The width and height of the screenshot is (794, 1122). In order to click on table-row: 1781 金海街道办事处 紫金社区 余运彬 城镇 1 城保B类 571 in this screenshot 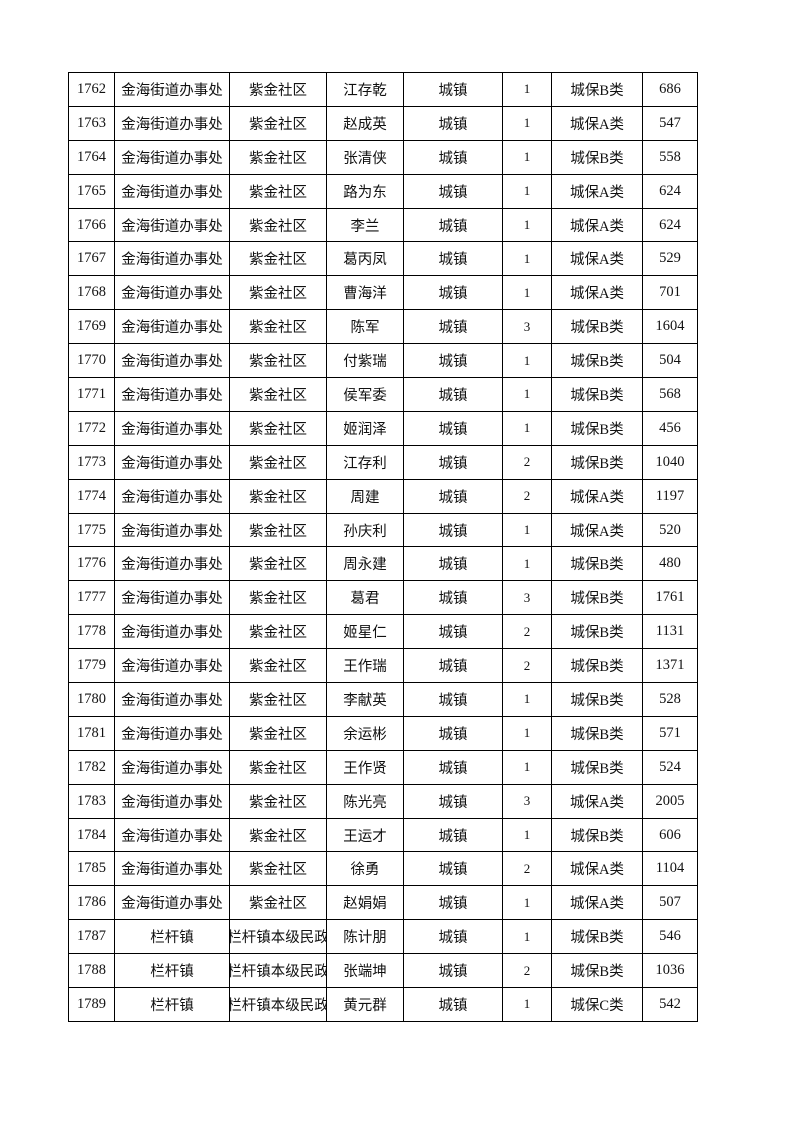, I will do `click(383, 733)`.